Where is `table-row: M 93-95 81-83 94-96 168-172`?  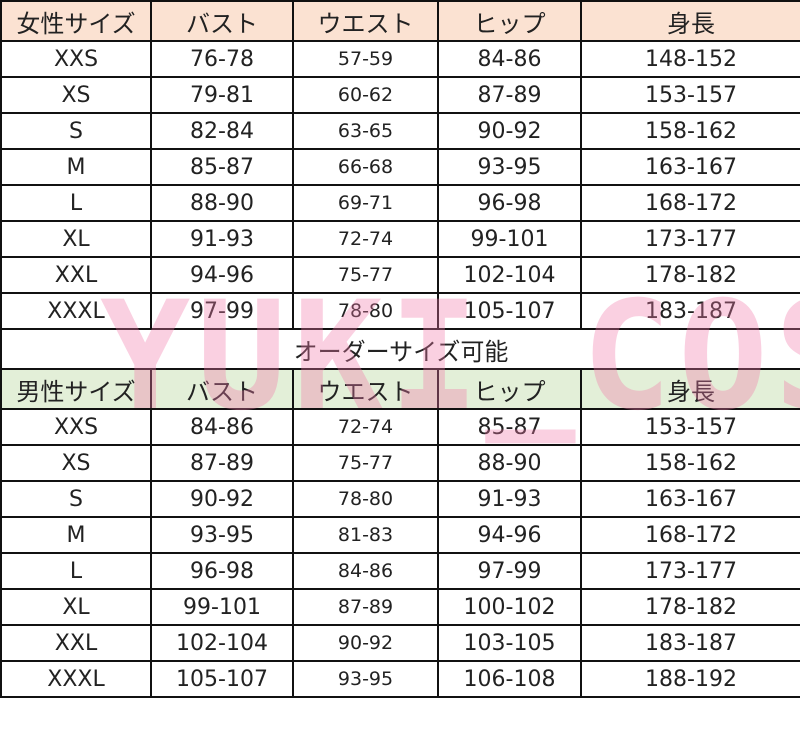
table-row: M 93-95 81-83 94-96 168-172 is located at coordinates (400, 535).